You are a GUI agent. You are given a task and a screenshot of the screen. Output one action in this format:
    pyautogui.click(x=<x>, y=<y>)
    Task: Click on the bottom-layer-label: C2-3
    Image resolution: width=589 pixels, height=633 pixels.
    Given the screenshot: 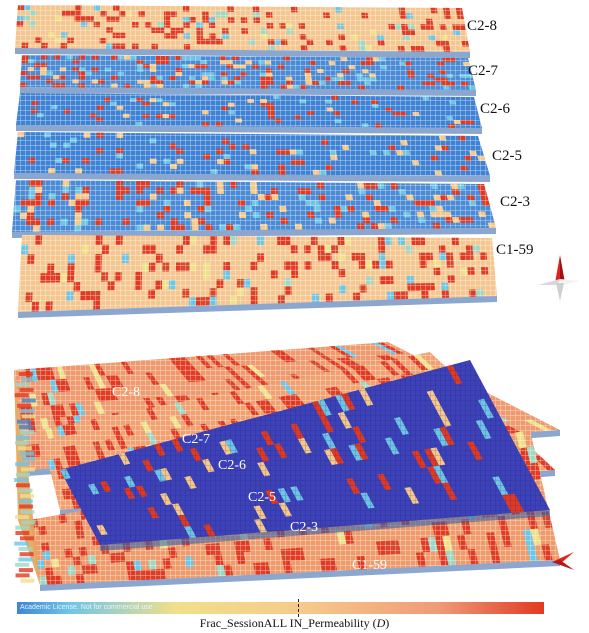 What is the action you would take?
    pyautogui.click(x=304, y=527)
    